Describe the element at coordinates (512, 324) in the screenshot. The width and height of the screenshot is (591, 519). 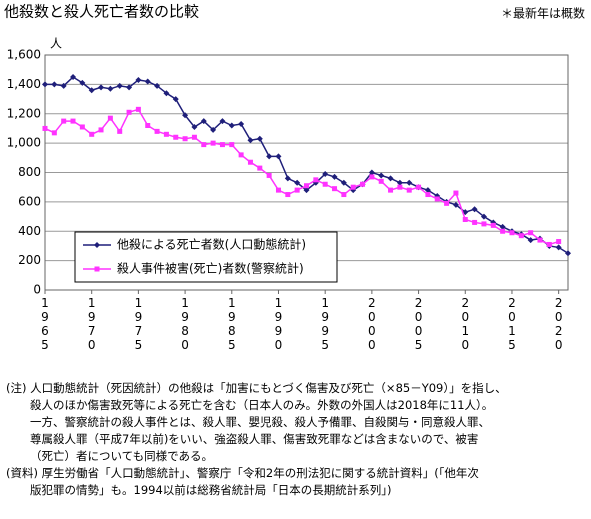
I see `x-tick-label: 2015` at that location.